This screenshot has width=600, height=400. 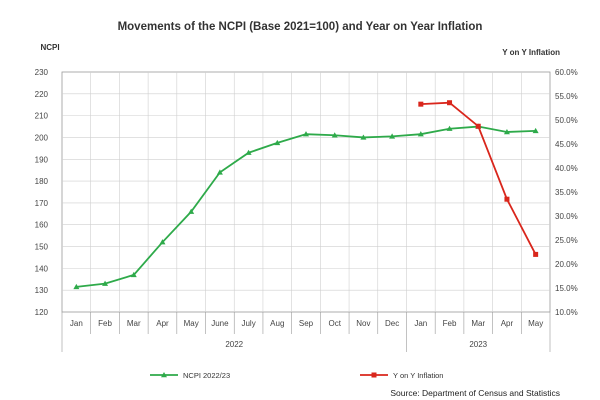 I want to click on x-tick-label: Oct, so click(x=334, y=323).